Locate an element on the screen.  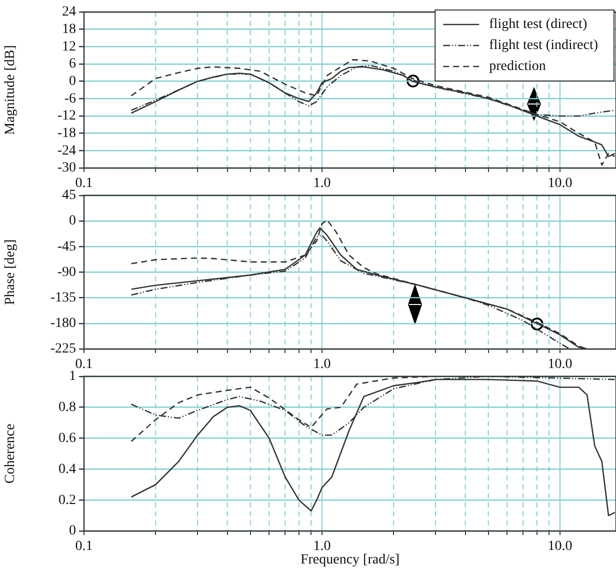
y-tick-label: -6 is located at coordinates (70, 98).